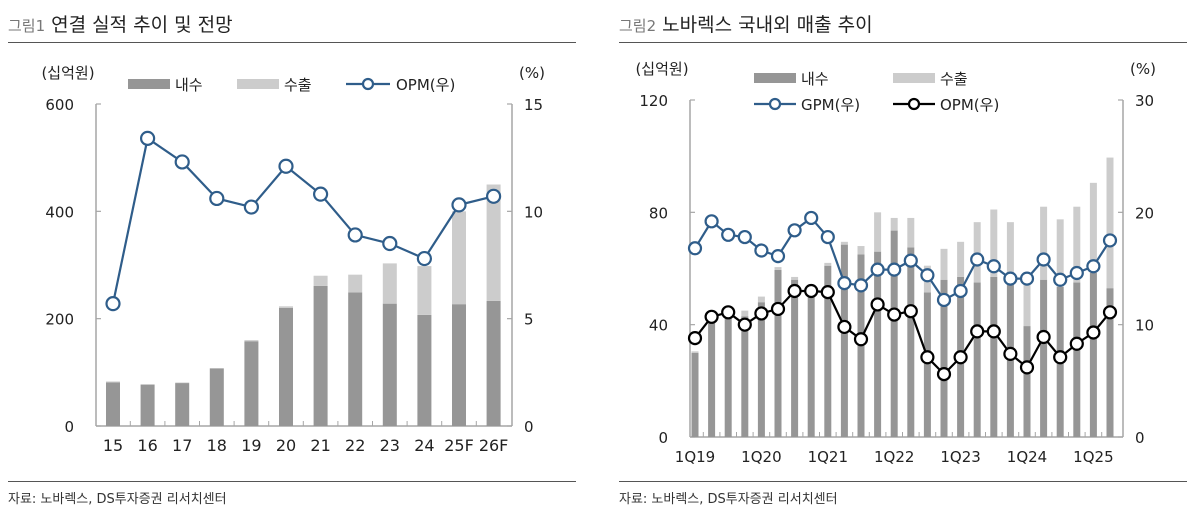 Image resolution: width=1199 pixels, height=520 pixels. What do you see at coordinates (113, 445) in the screenshot?
I see `x-tick-label: 15` at bounding box center [113, 445].